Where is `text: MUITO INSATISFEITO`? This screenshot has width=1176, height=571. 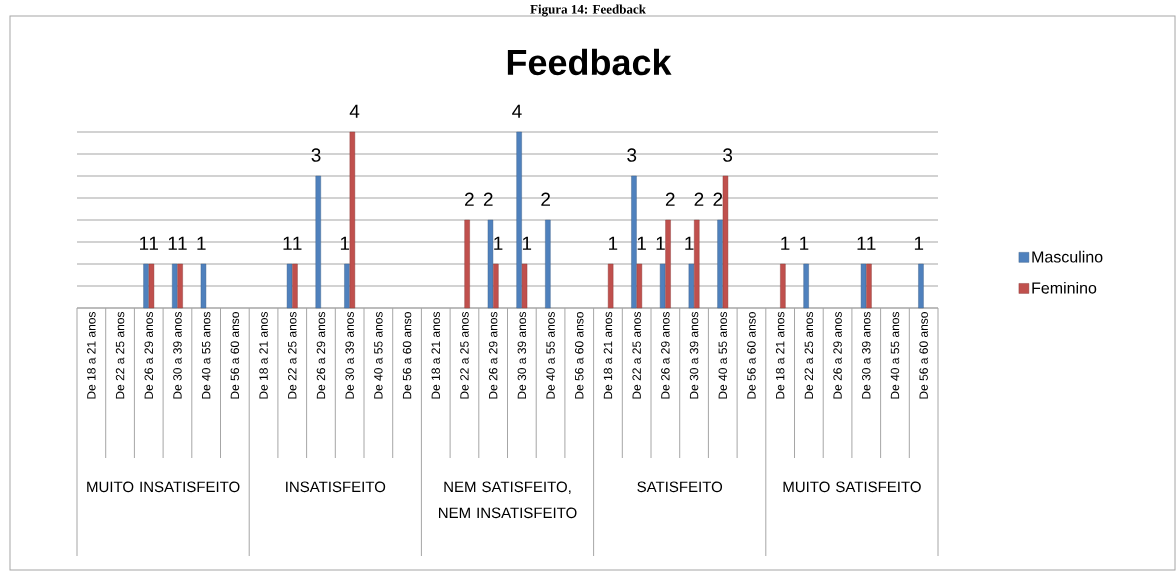 text: MUITO INSATISFEITO is located at coordinates (163, 487).